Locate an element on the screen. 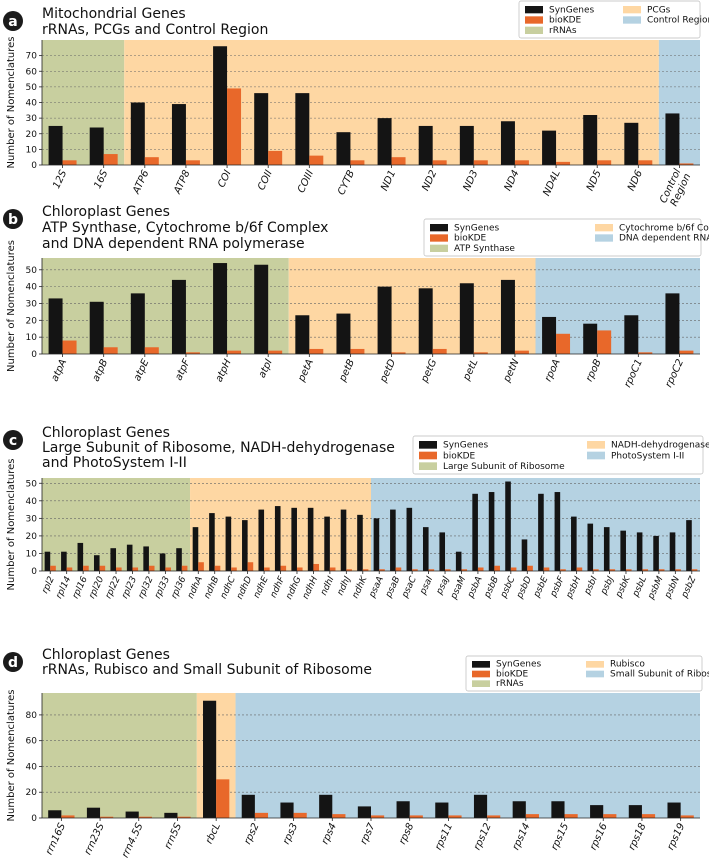 The image size is (709, 862). x-tick-label: psbH is located at coordinates (573, 588).